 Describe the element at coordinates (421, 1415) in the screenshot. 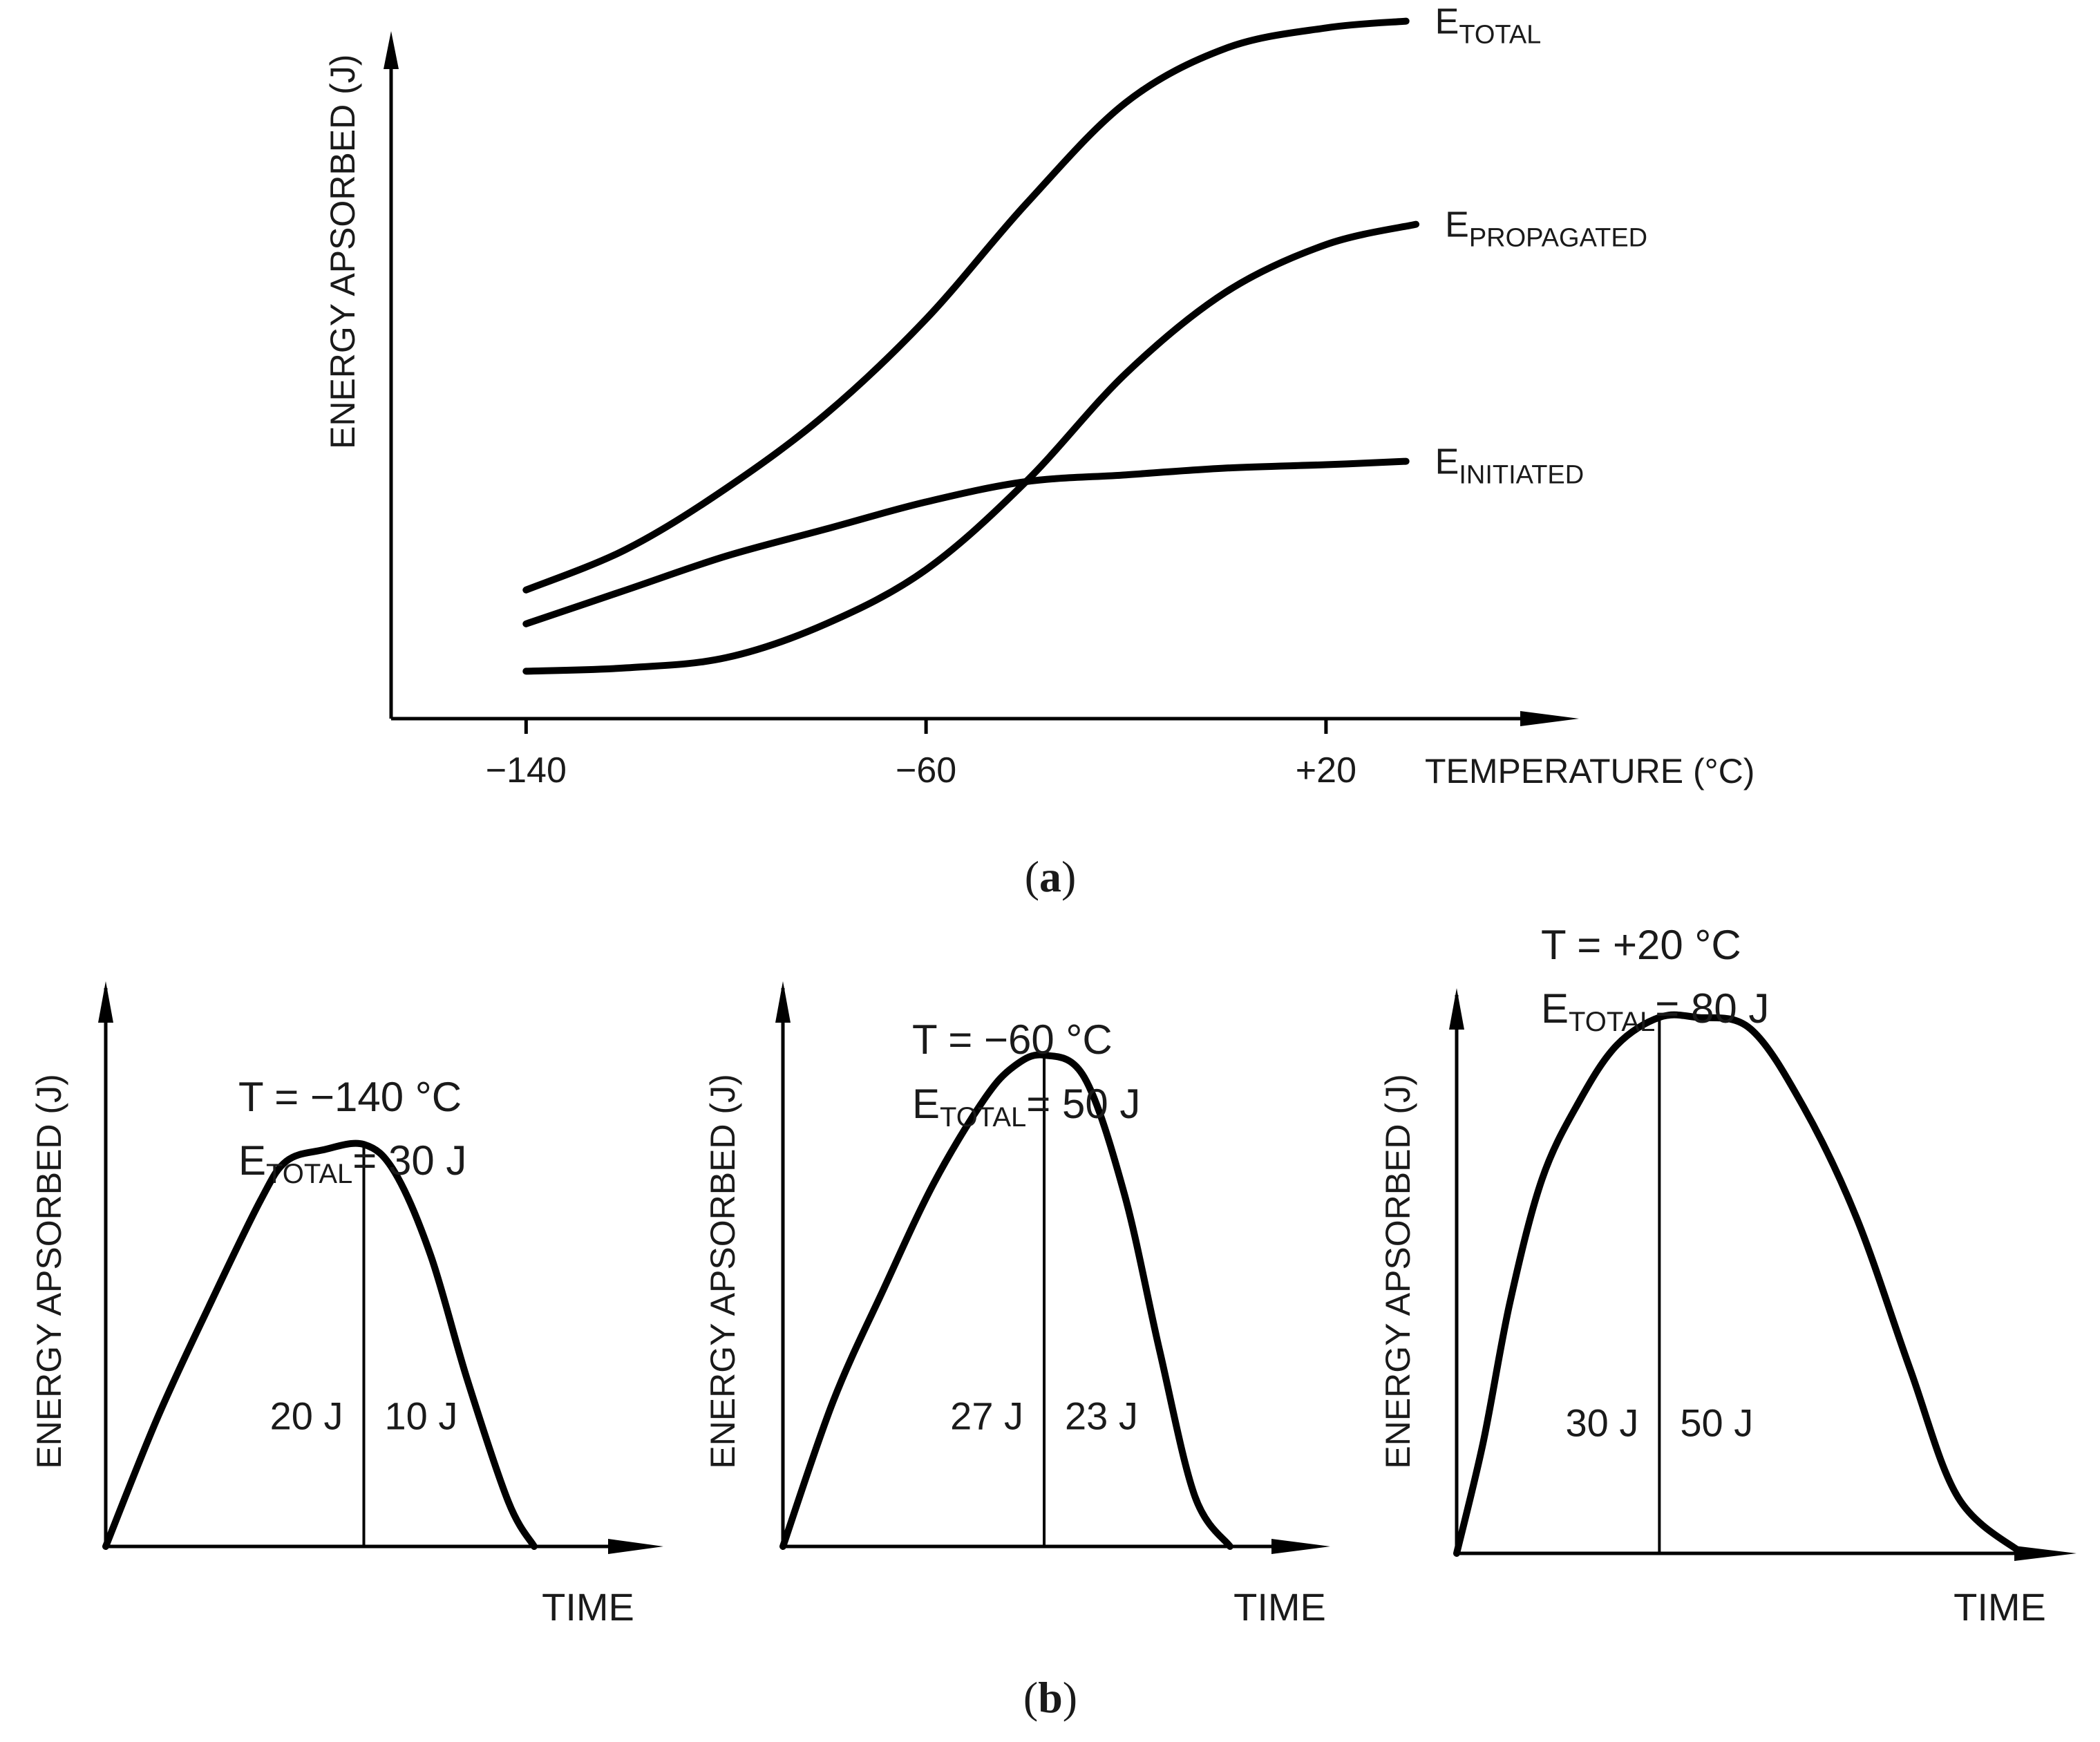

I see `panel-b1-propagation-energy: 10 J` at that location.